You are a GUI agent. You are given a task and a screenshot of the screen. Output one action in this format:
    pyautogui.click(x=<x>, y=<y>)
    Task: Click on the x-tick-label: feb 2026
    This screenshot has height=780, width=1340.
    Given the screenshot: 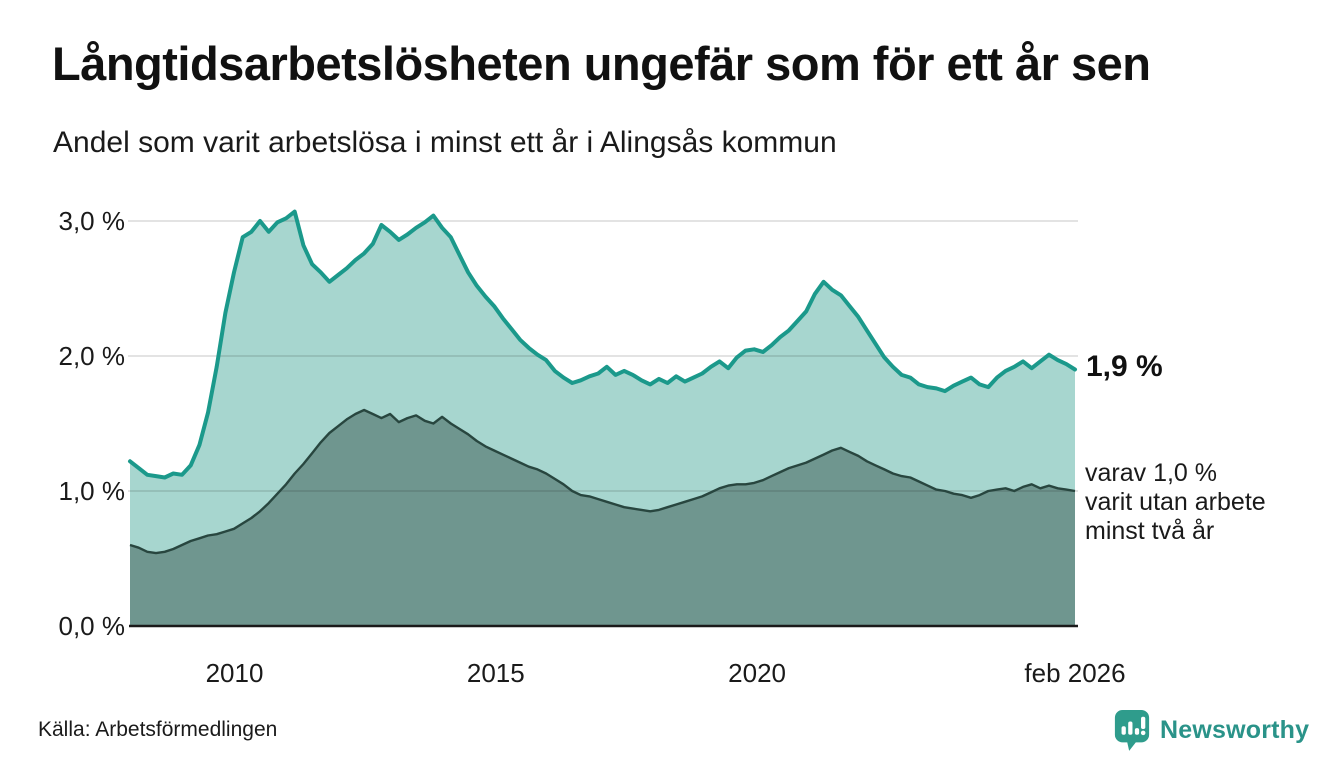 What is the action you would take?
    pyautogui.click(x=1075, y=673)
    